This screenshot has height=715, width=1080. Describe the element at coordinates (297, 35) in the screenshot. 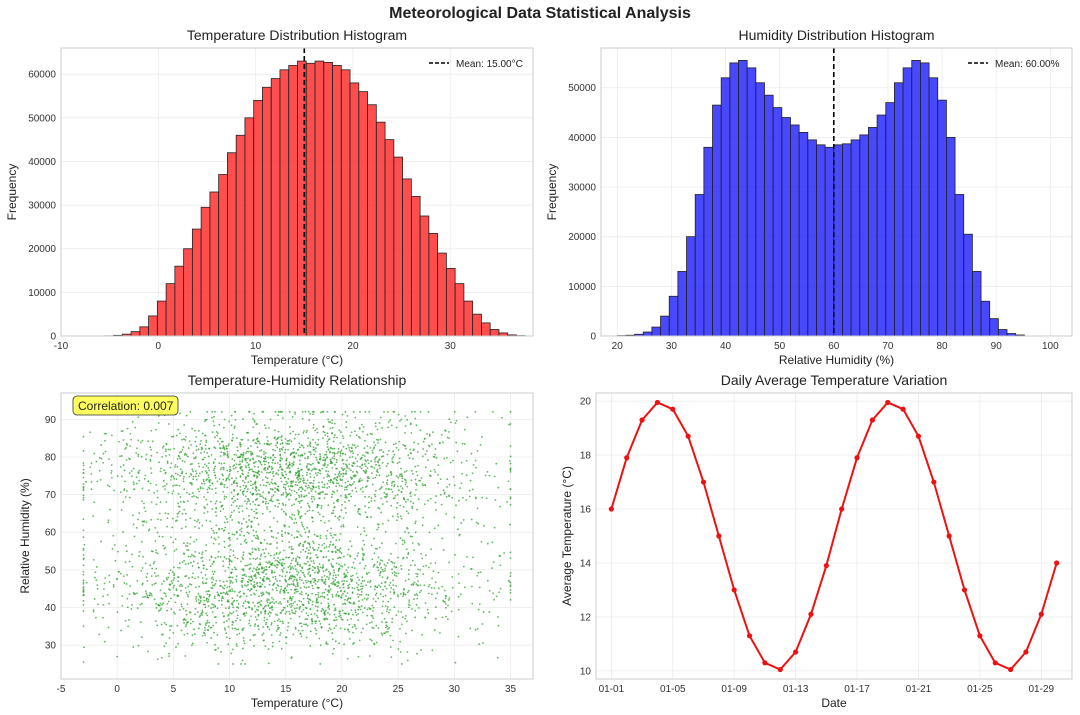

I see `chart-title: Temperature Distribution Histogram` at that location.